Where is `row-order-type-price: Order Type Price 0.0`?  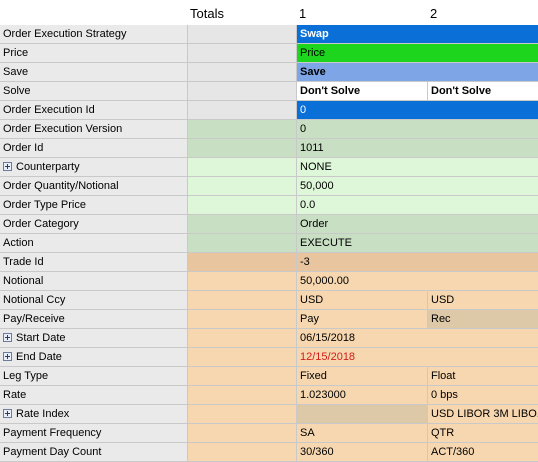 row-order-type-price: Order Type Price 0.0 is located at coordinates (269, 205).